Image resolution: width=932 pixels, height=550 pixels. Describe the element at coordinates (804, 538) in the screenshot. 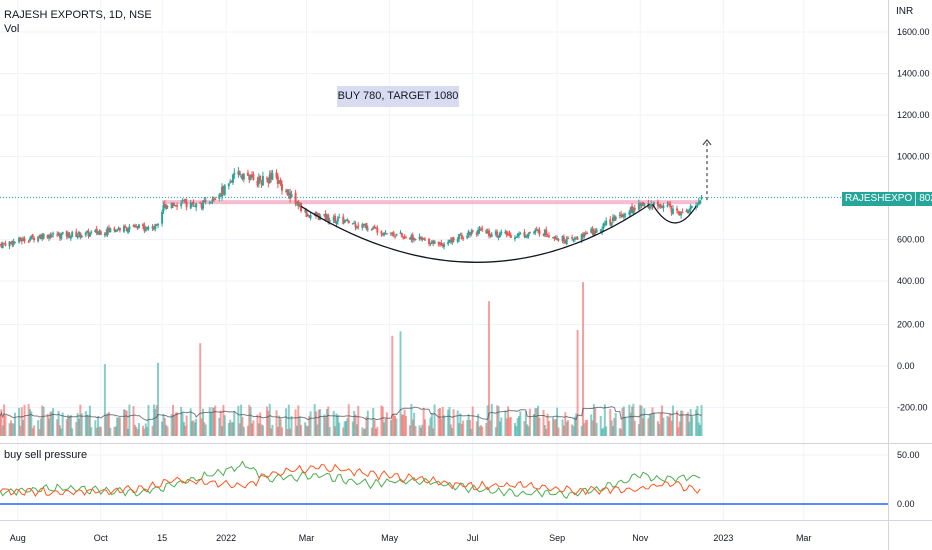

I see `x-tick-label: Mar` at that location.